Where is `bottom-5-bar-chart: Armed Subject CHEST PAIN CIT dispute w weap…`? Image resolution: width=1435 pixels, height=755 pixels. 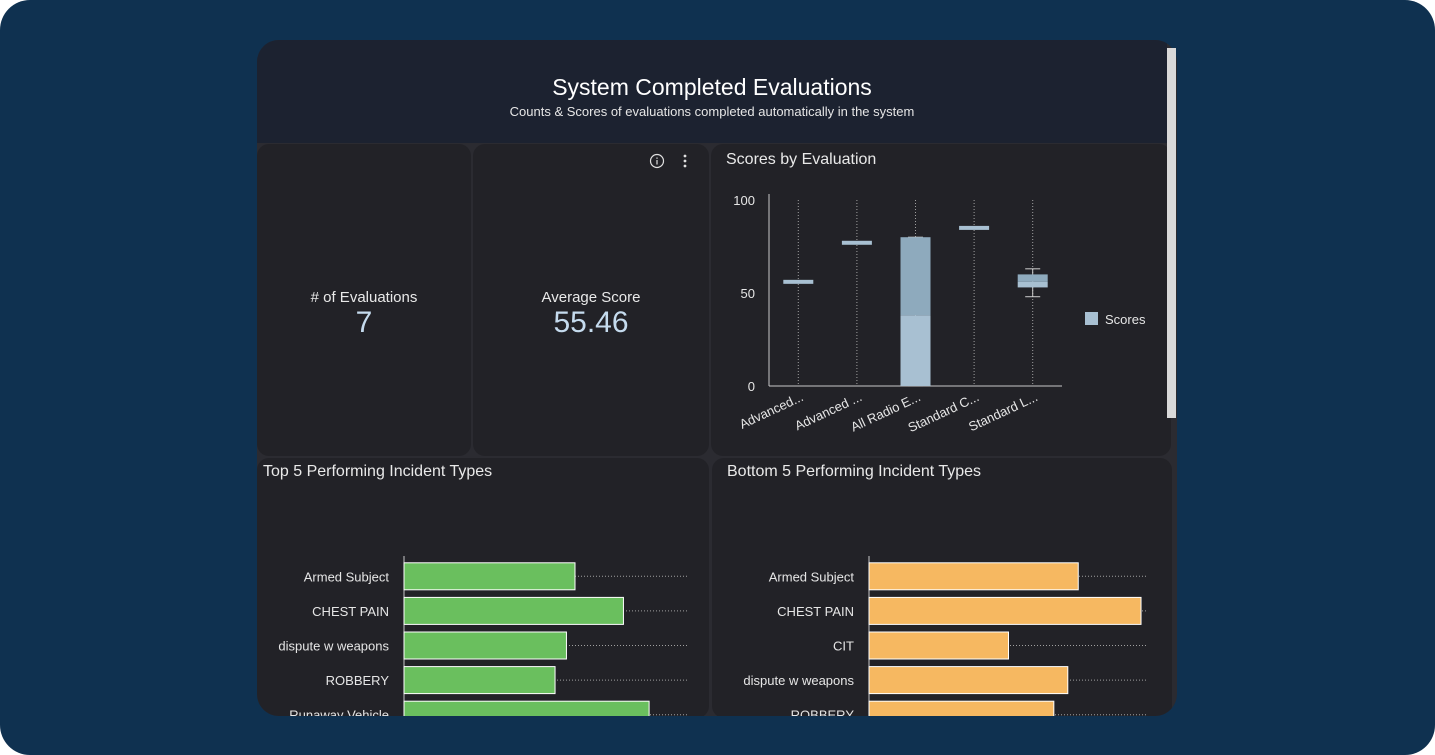
bottom-5-bar-chart: Armed Subject CHEST PAIN CIT dispute w weap… is located at coordinates (945, 636).